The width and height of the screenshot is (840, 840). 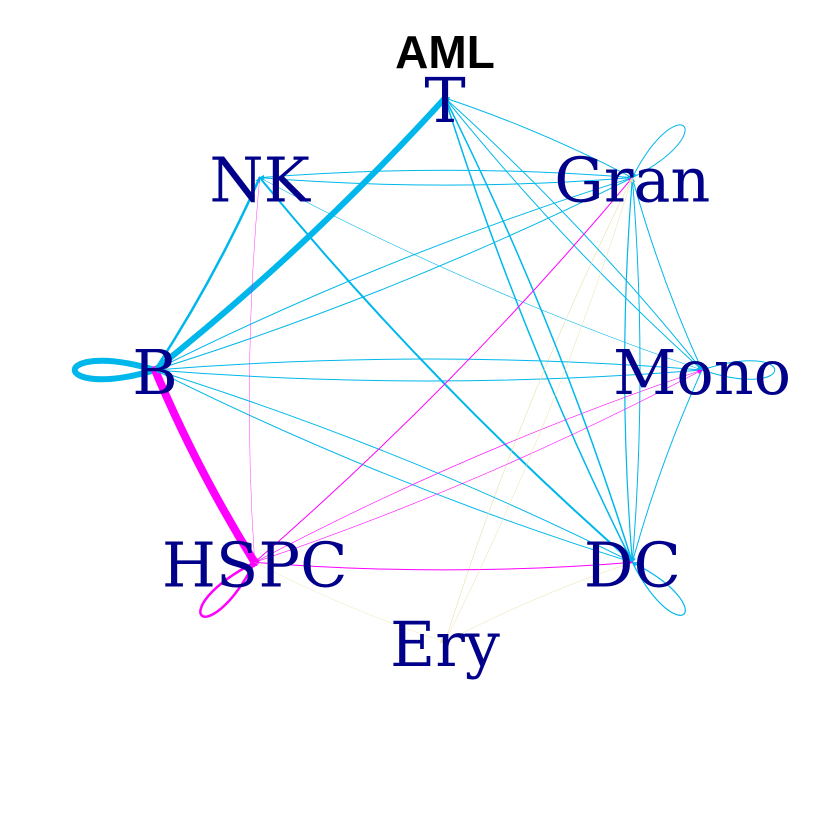 What do you see at coordinates (445, 52) in the screenshot?
I see `chart-title: AML` at bounding box center [445, 52].